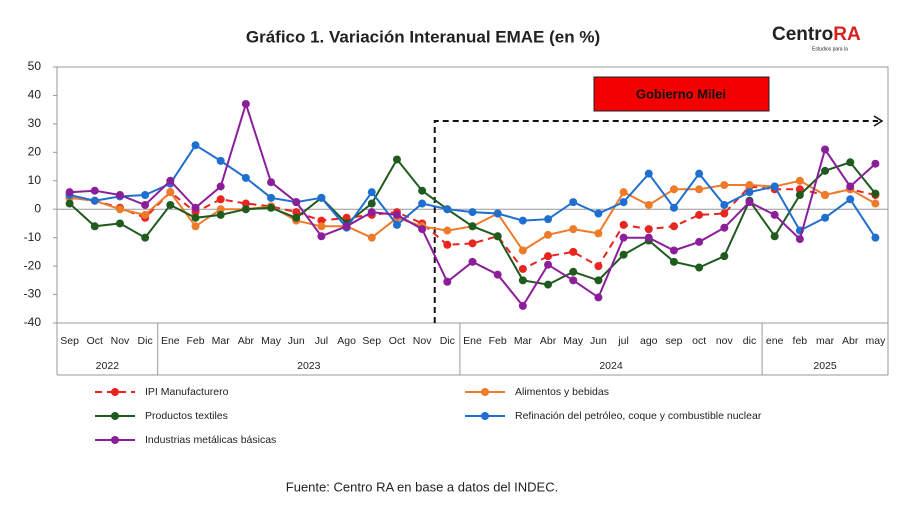 This screenshot has height=505, width=900. I want to click on x-tick-label: Ago, so click(346, 341).